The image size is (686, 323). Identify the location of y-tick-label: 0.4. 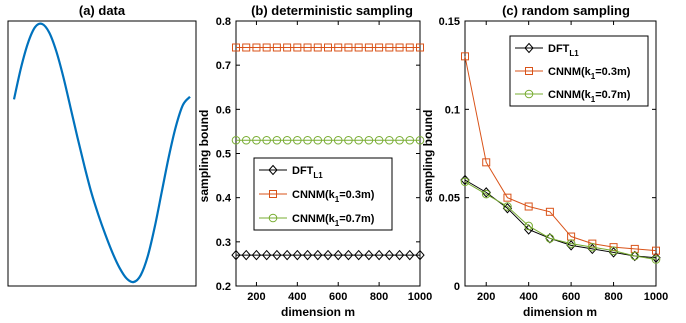
(224, 199).